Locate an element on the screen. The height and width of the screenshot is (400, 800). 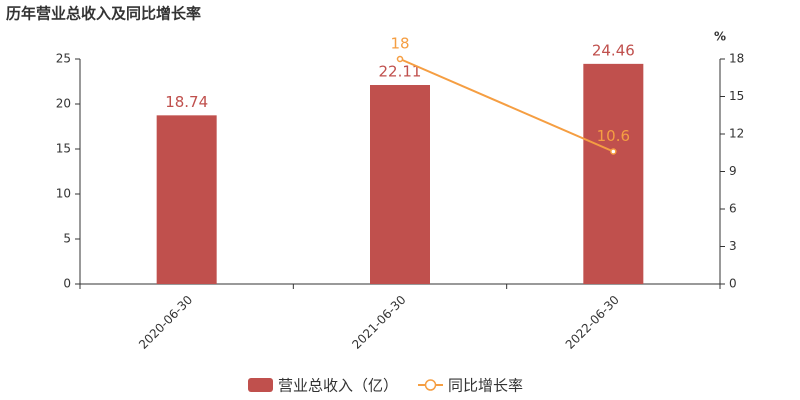
y2-tick-label: 9 is located at coordinates (733, 171).